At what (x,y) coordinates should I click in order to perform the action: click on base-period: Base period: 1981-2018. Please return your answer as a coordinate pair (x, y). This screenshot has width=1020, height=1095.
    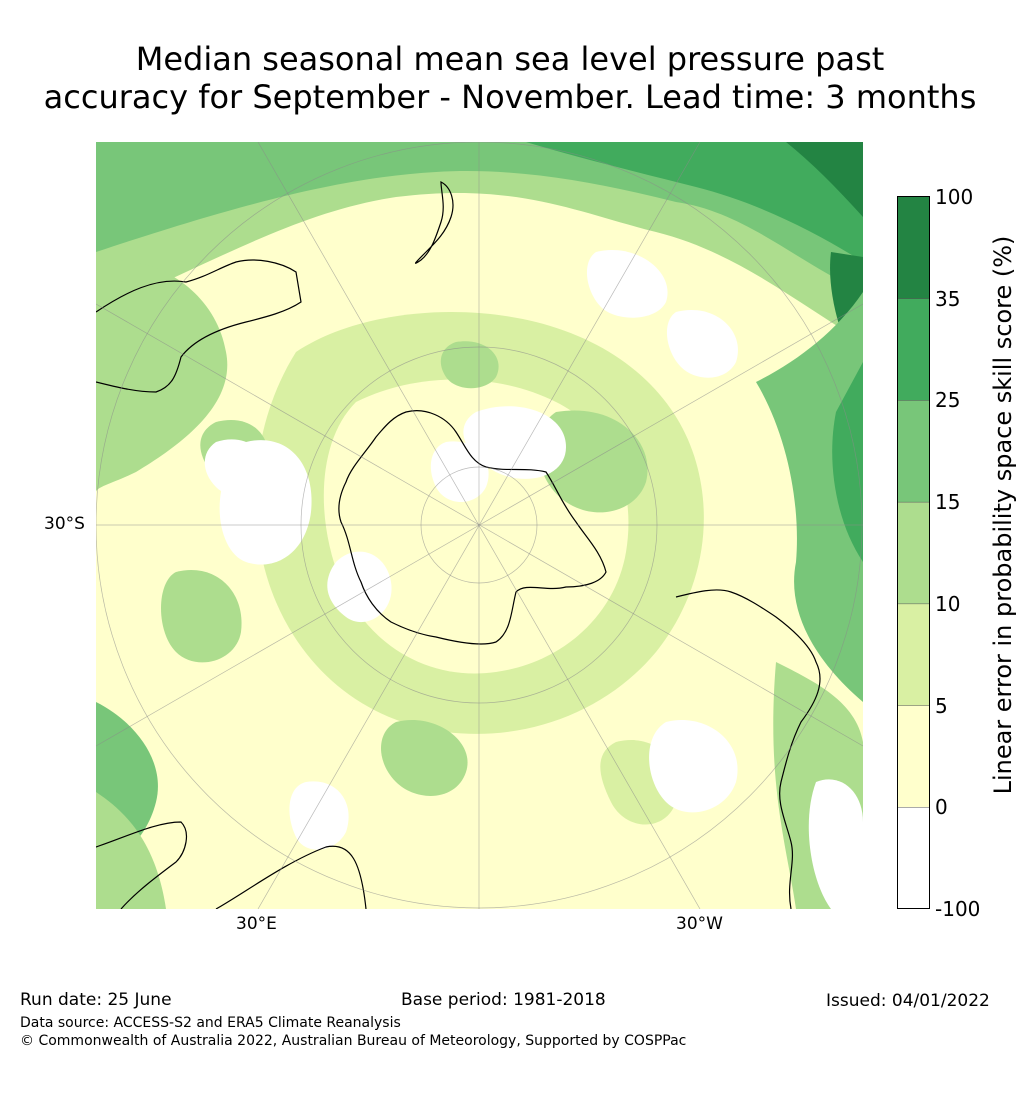
    Looking at the image, I should click on (503, 1000).